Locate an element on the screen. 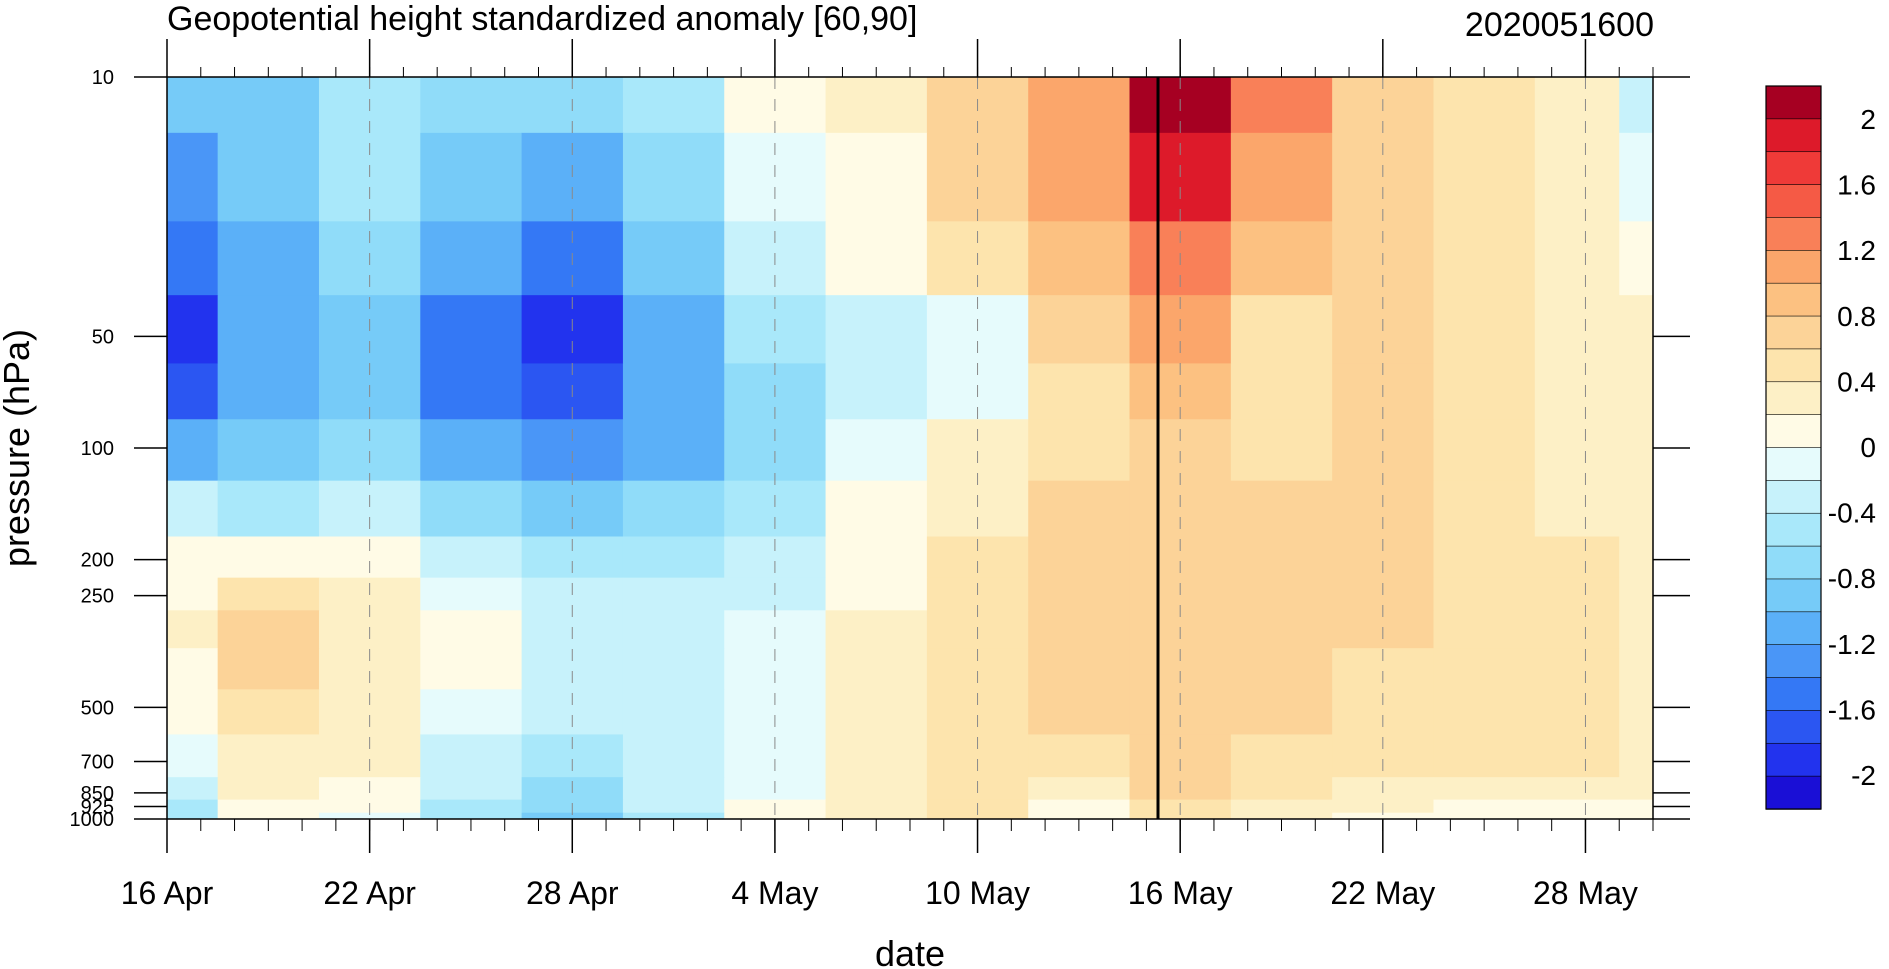  colorbar-label: -1.2 is located at coordinates (1852, 644).